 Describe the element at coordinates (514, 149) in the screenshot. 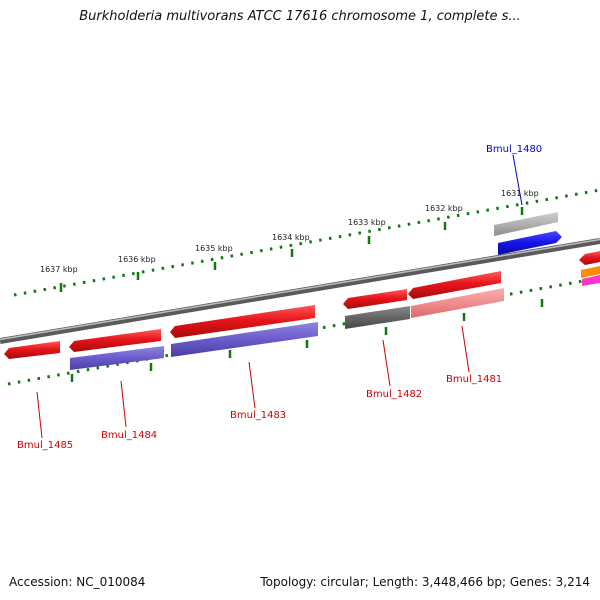

I see `feature-label-bmul-1480: Bmul_1480` at that location.